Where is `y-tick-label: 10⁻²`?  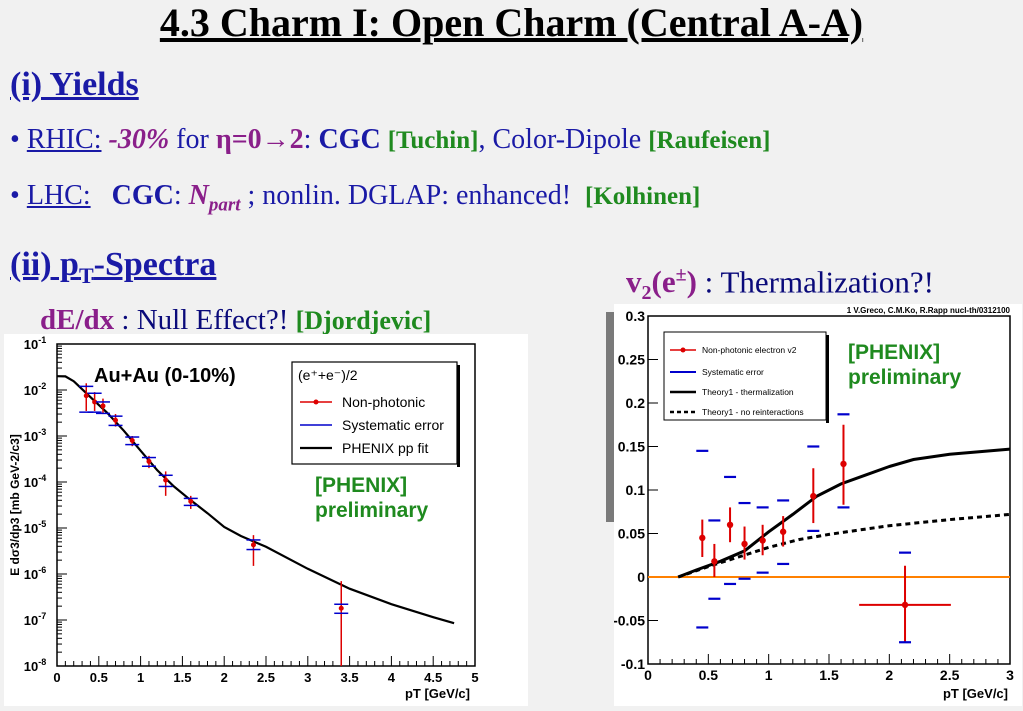 y-tick-label: 10⁻² is located at coordinates (35, 389).